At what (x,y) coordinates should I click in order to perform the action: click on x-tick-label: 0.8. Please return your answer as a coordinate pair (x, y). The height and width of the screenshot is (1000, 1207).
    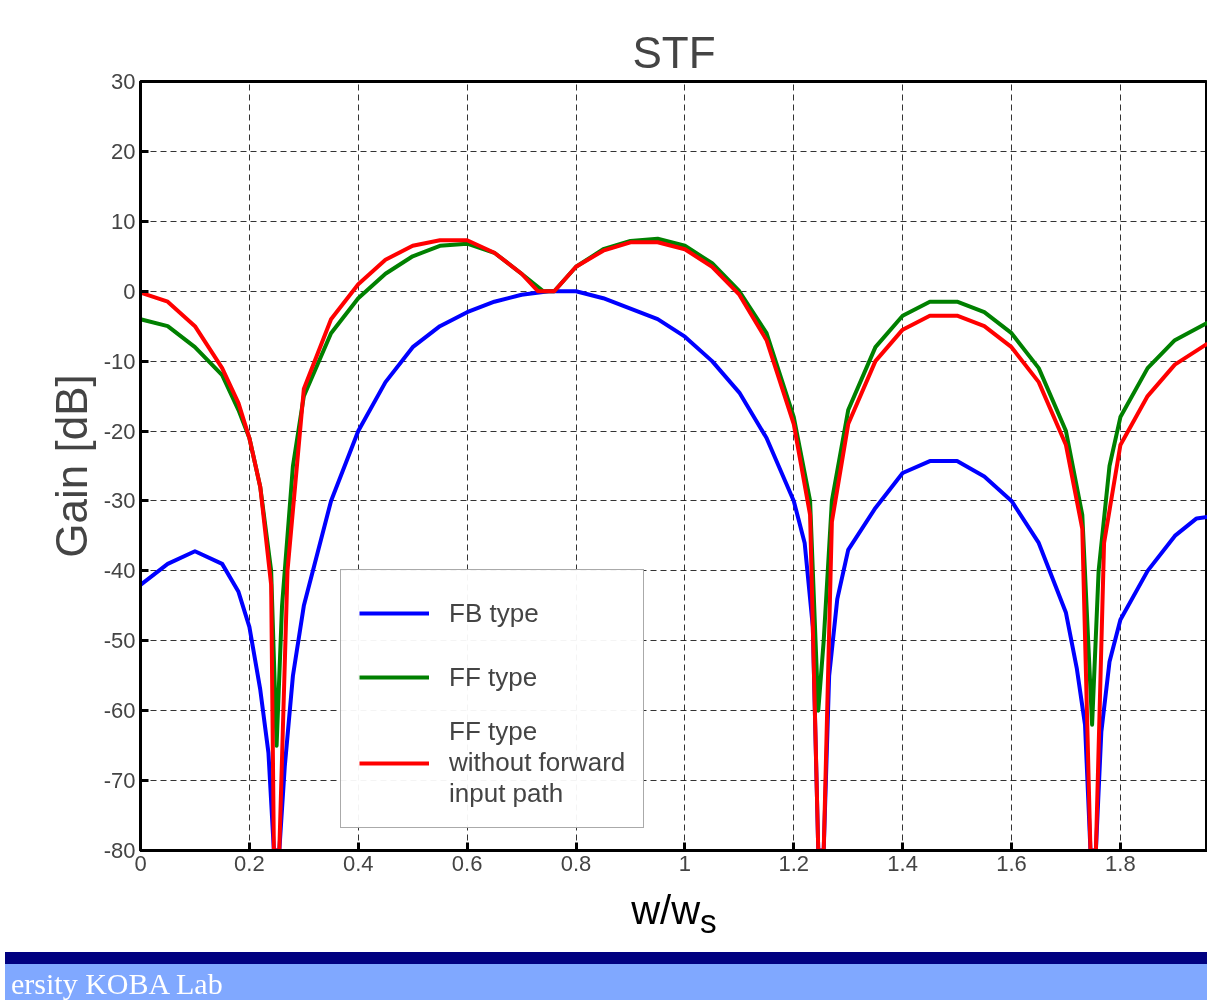
    Looking at the image, I should click on (576, 863).